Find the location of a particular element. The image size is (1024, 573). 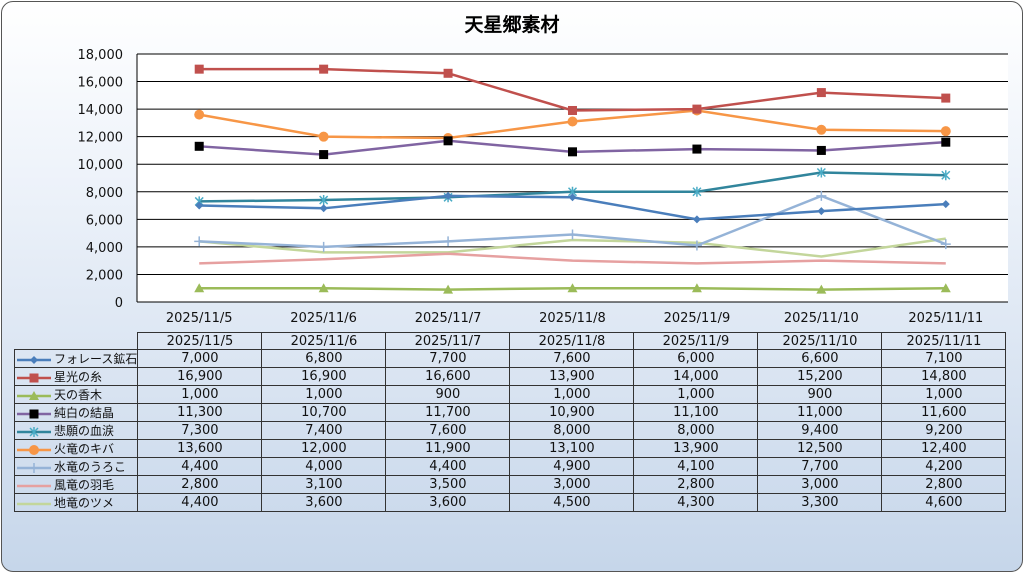

table-cell: 11,100 is located at coordinates (696, 412).